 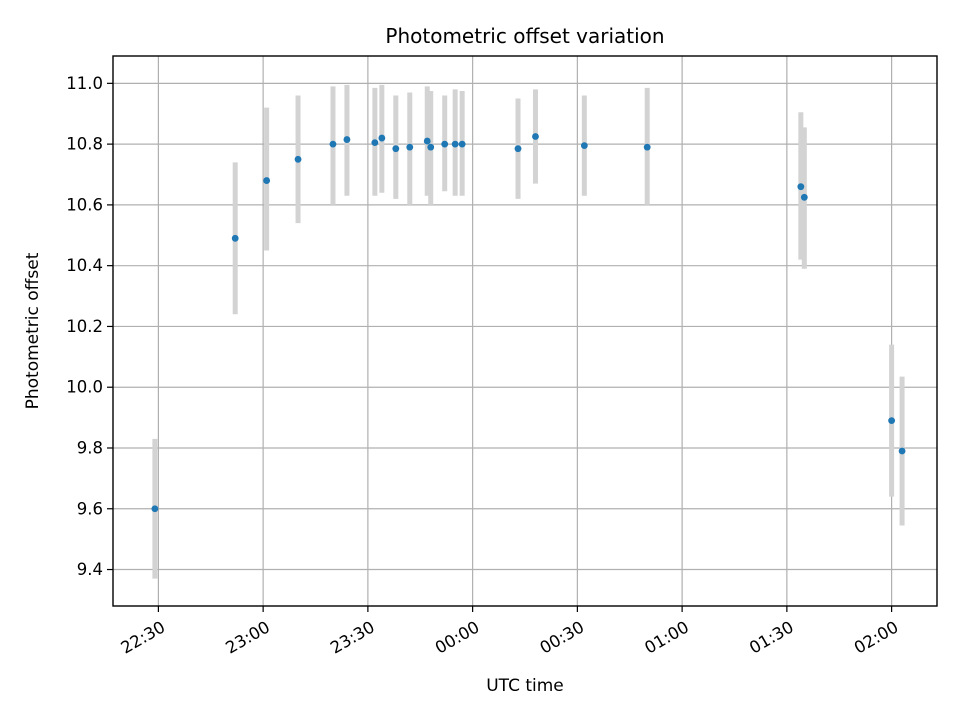 What do you see at coordinates (90, 569) in the screenshot?
I see `y-tick-label: 9.4` at bounding box center [90, 569].